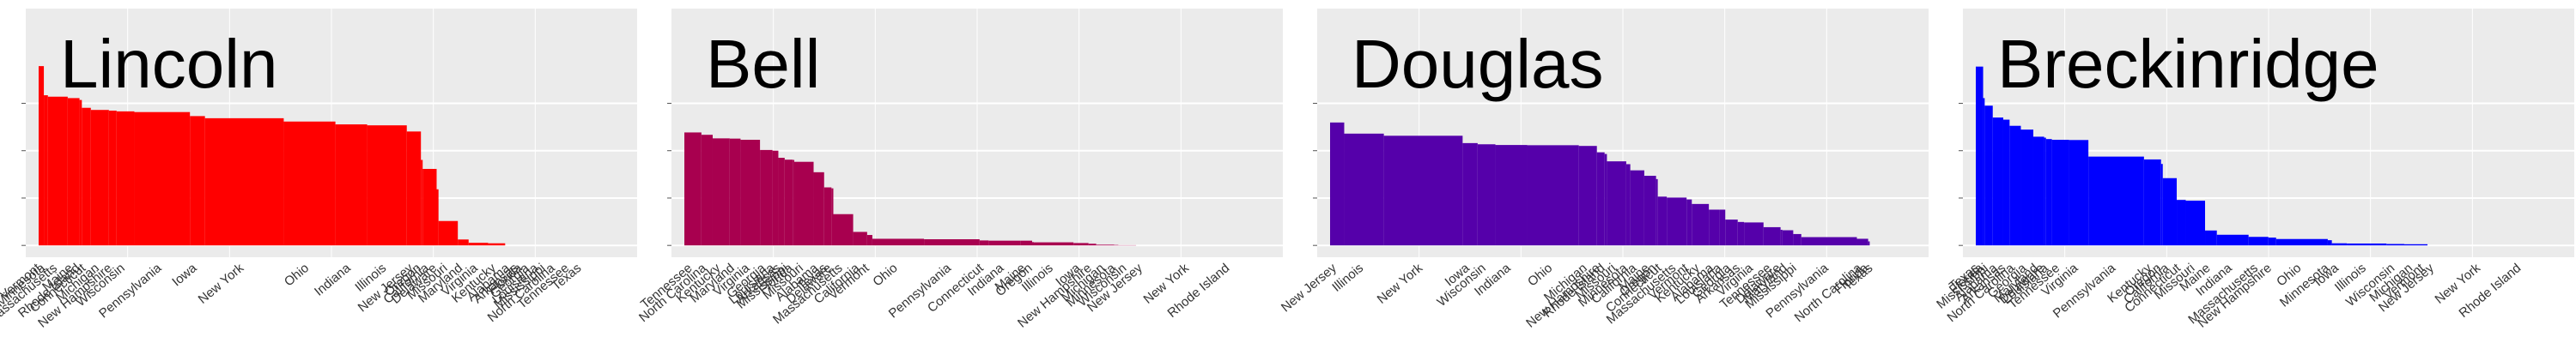 The image size is (2576, 343). What do you see at coordinates (1347, 278) in the screenshot?
I see `x-tick-label: Illinois` at bounding box center [1347, 278].